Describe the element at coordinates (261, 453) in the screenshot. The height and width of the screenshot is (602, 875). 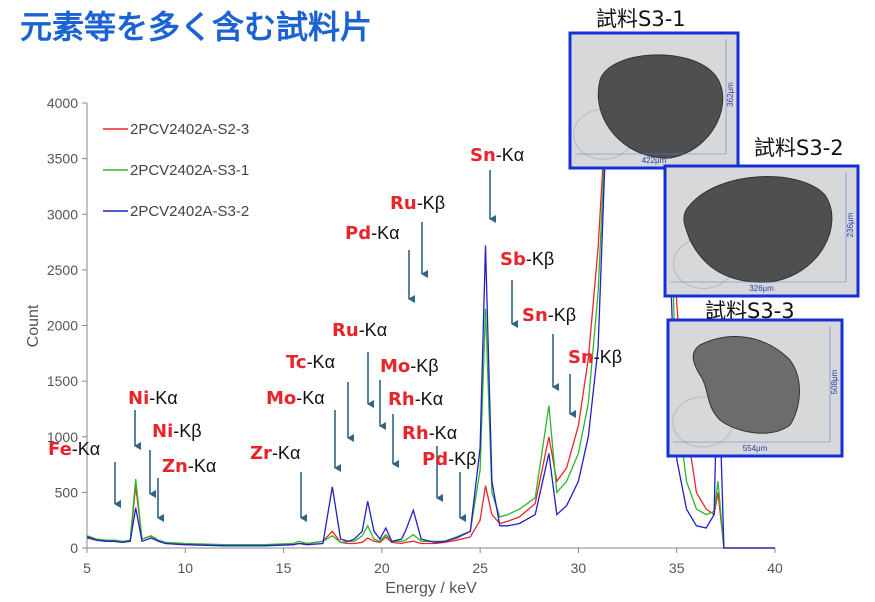
I see `element-name: Zr` at that location.